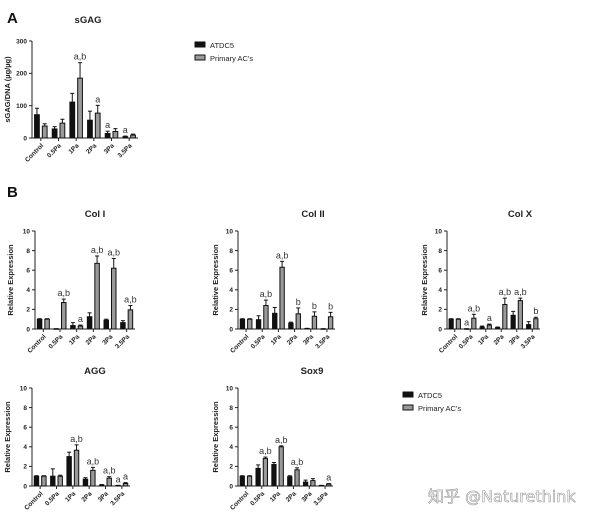 The height and width of the screenshot is (520, 600). What do you see at coordinates (408, 394) in the screenshot?
I see `legend-swatch-atdc5` at bounding box center [408, 394].